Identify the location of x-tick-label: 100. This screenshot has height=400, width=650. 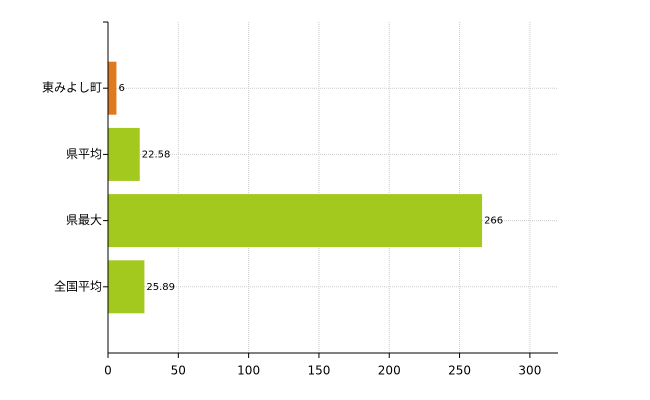
(248, 371).